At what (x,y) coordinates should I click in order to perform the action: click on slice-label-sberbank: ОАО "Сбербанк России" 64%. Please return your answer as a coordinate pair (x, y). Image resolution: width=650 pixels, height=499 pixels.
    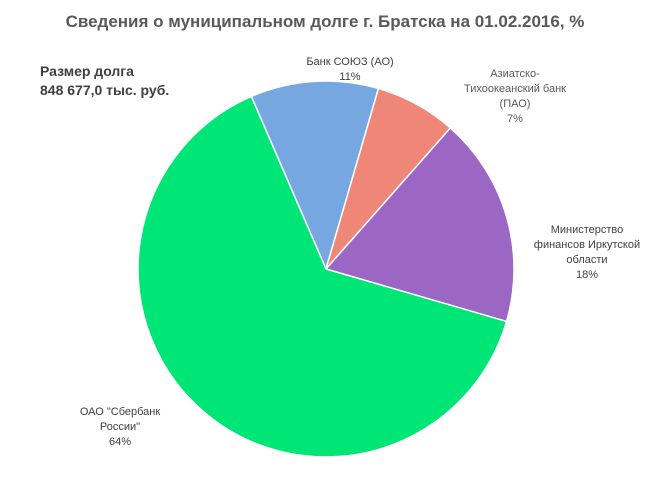
    Looking at the image, I should click on (120, 427).